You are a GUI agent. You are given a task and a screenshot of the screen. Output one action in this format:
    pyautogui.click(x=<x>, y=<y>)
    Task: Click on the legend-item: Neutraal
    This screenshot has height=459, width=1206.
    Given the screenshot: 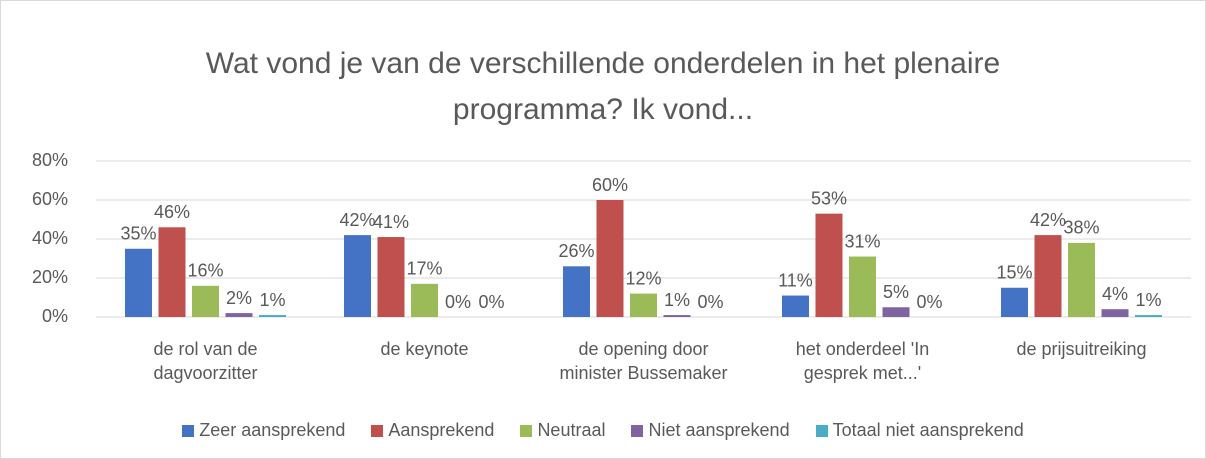 What is the action you would take?
    pyautogui.click(x=562, y=430)
    